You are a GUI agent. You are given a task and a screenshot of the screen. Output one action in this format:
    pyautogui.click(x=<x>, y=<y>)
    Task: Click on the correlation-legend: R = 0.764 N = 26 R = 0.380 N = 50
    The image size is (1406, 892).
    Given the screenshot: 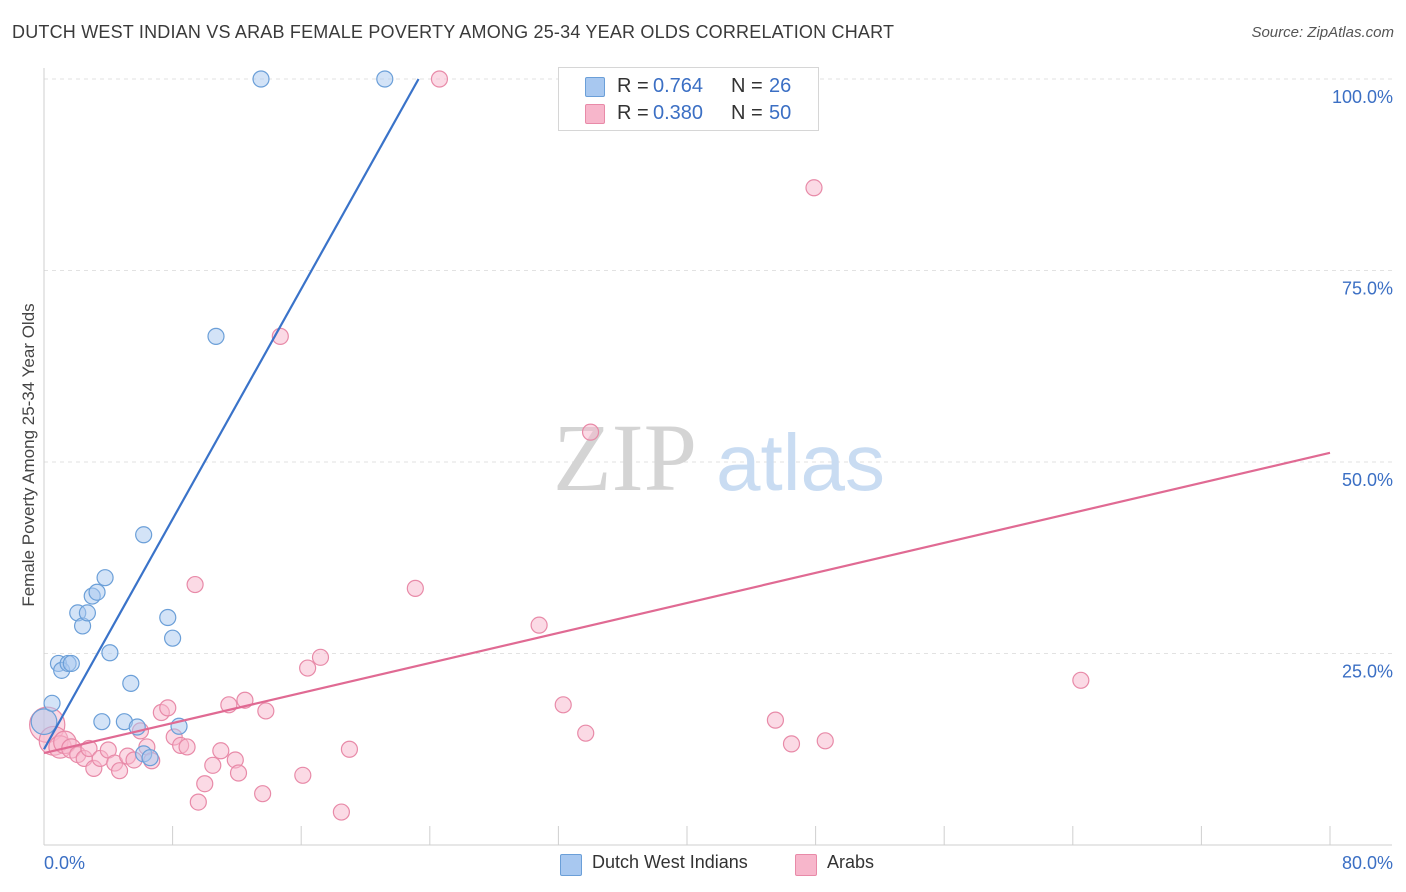 What is the action you would take?
    pyautogui.click(x=688, y=99)
    